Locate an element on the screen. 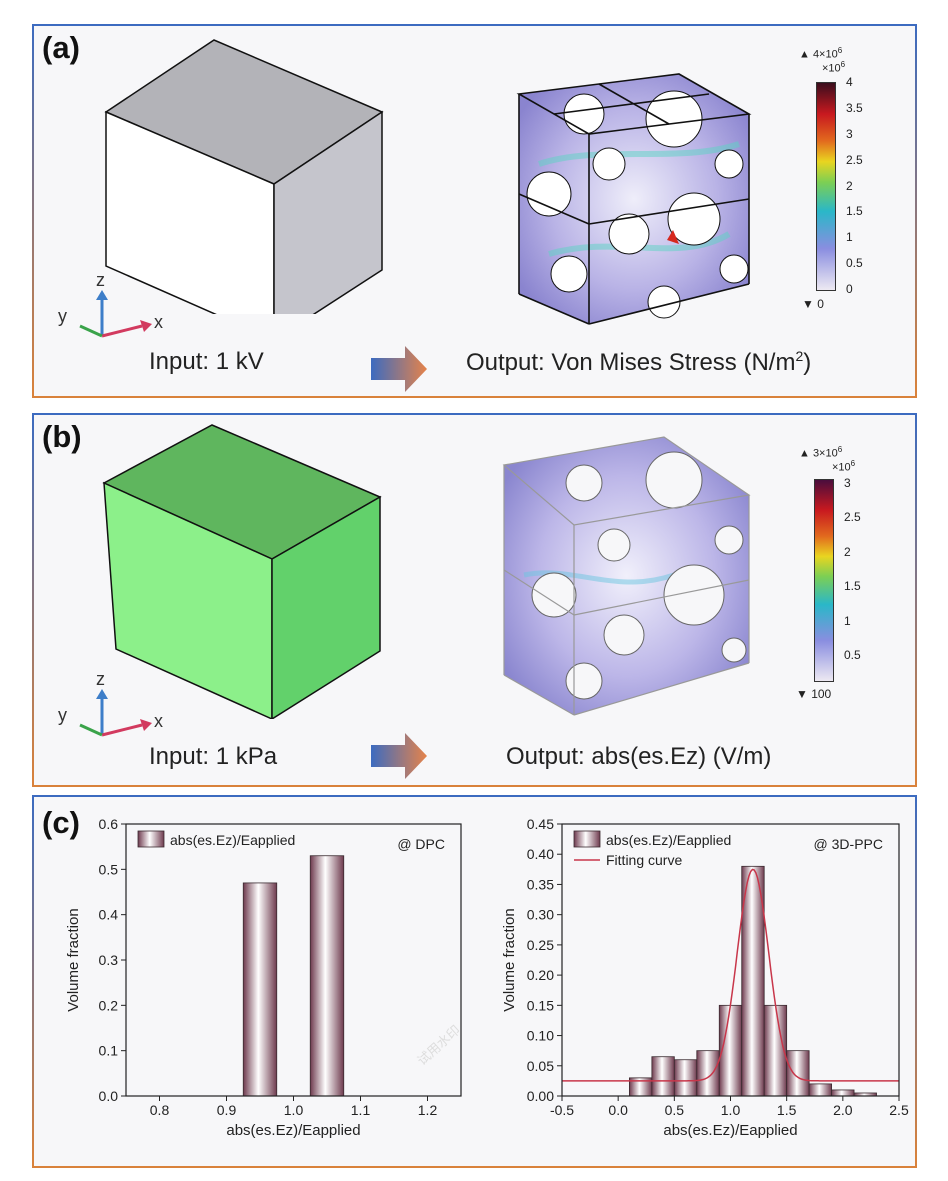 Image resolution: width=948 pixels, height=1181 pixels. y-tick-label: 0.00 is located at coordinates (540, 1096).